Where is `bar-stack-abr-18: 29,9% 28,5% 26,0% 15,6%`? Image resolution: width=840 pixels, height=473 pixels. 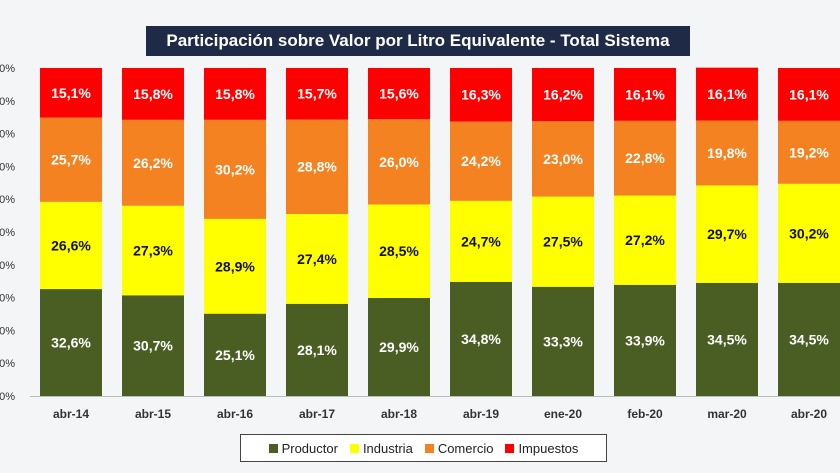 bar-stack-abr-18: 29,9% 28,5% 26,0% 15,6% is located at coordinates (399, 232).